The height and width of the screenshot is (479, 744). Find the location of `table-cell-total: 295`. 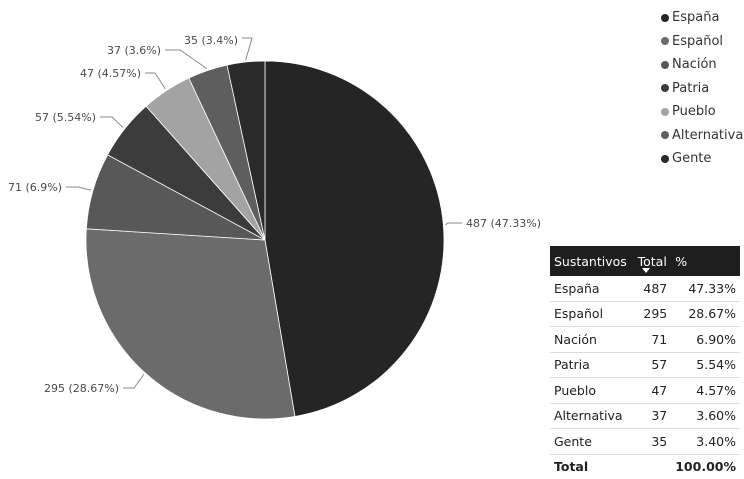

table-cell-total: 295 is located at coordinates (652, 314).